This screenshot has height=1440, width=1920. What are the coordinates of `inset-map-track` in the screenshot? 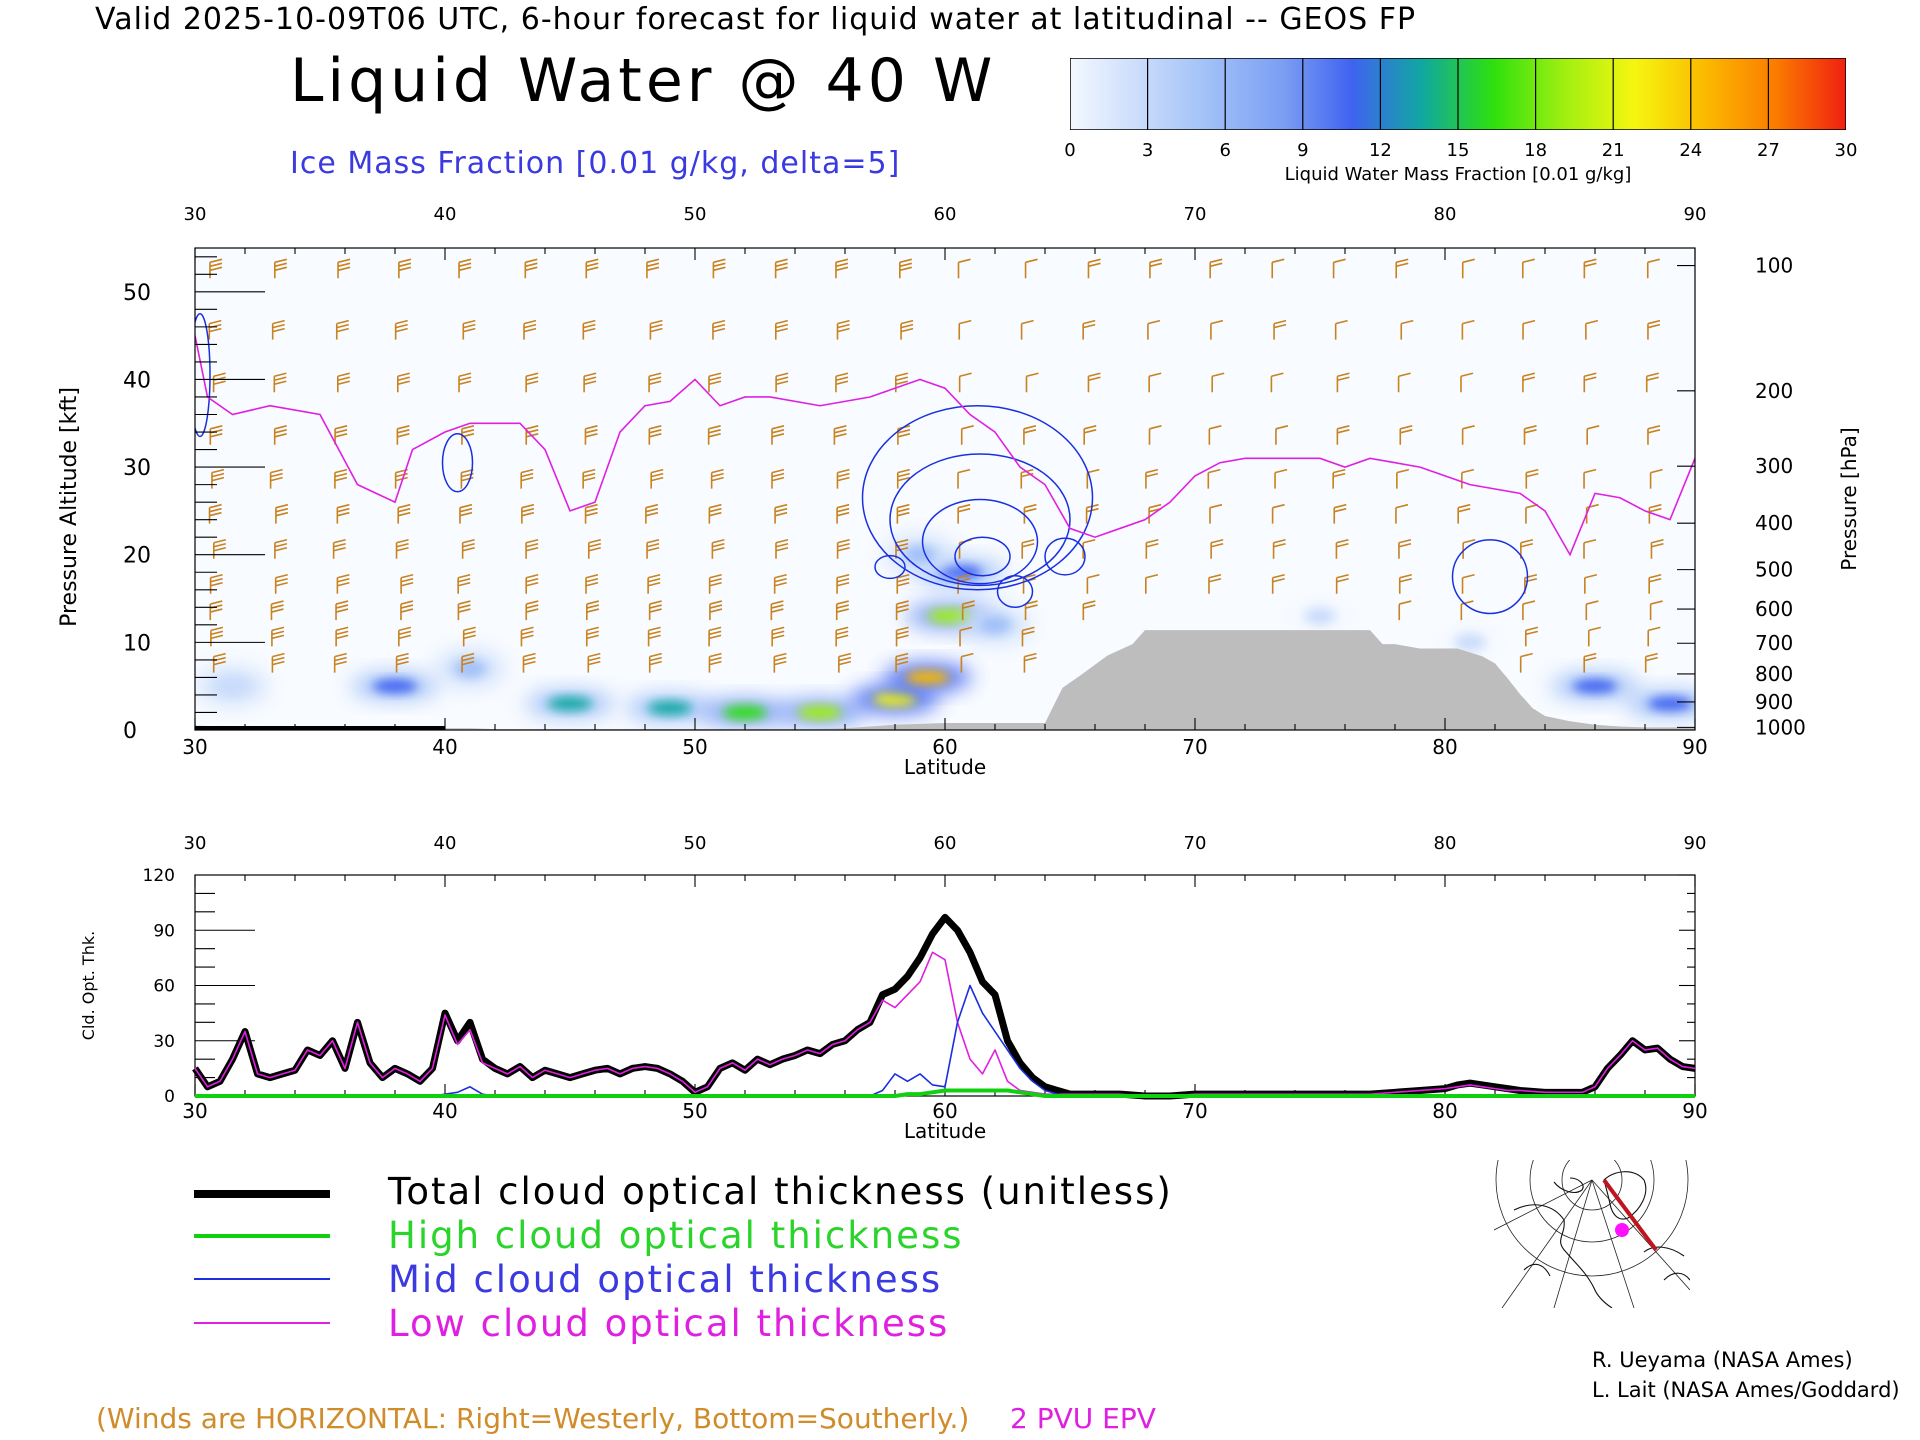 It's located at (1630, 1215).